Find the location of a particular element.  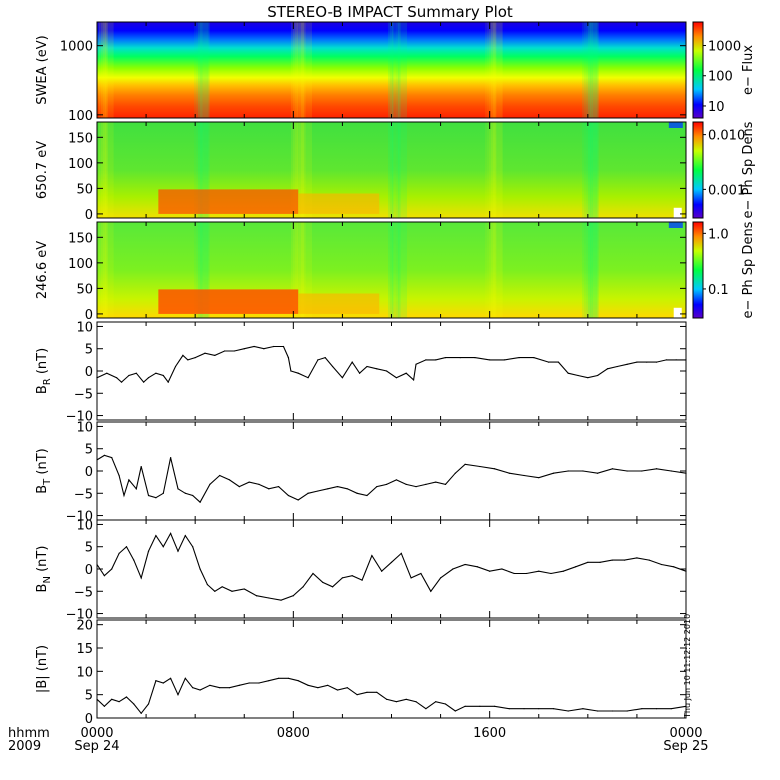

panel-frame is located at coordinates (391, 70).